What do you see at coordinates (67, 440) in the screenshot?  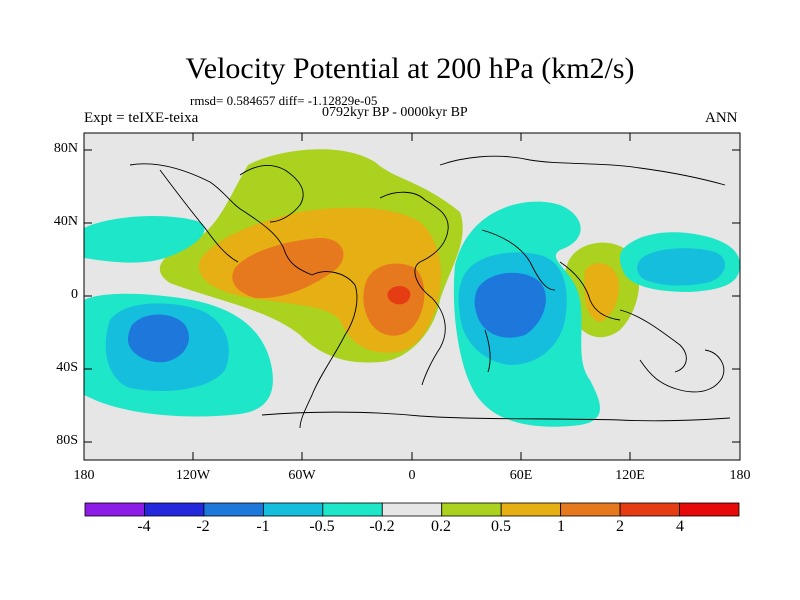 I see `lat-label: 80S` at bounding box center [67, 440].